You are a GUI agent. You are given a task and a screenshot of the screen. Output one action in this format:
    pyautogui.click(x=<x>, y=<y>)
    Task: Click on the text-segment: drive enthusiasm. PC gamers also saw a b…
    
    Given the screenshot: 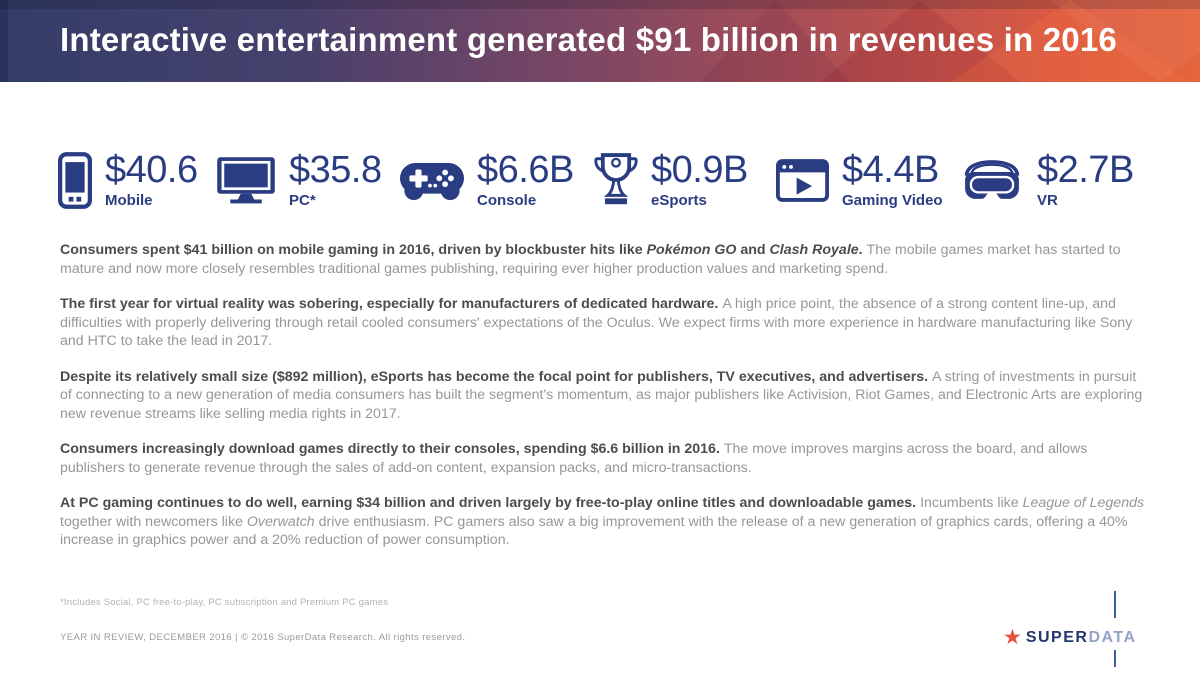 What is the action you would take?
    pyautogui.click(x=594, y=531)
    